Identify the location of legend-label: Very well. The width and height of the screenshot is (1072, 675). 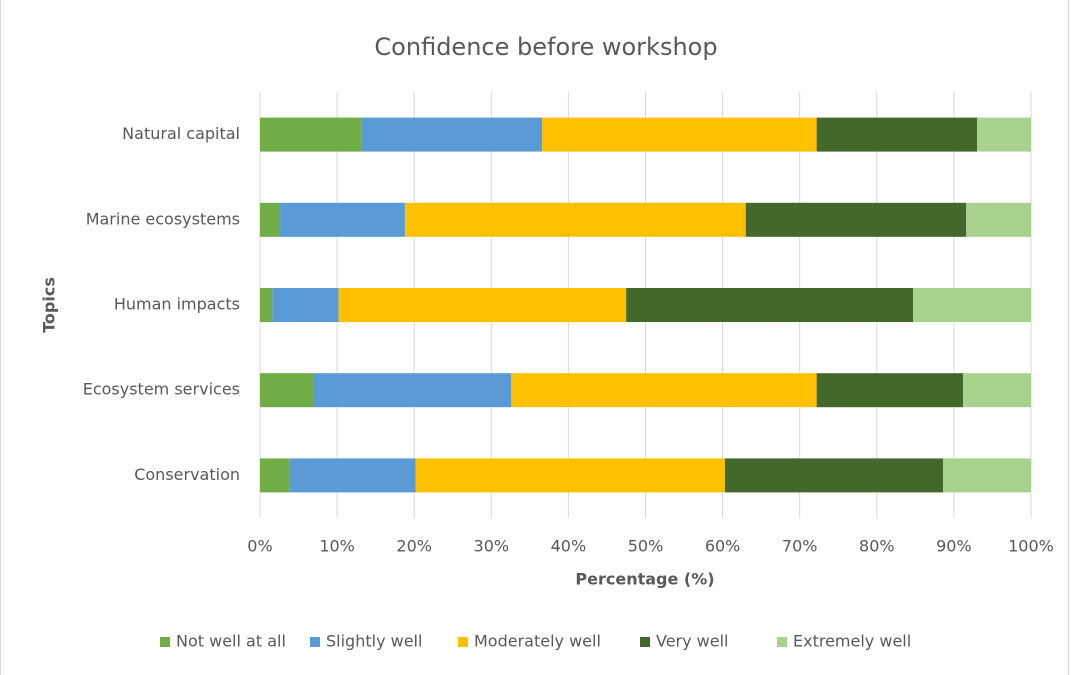
(692, 641).